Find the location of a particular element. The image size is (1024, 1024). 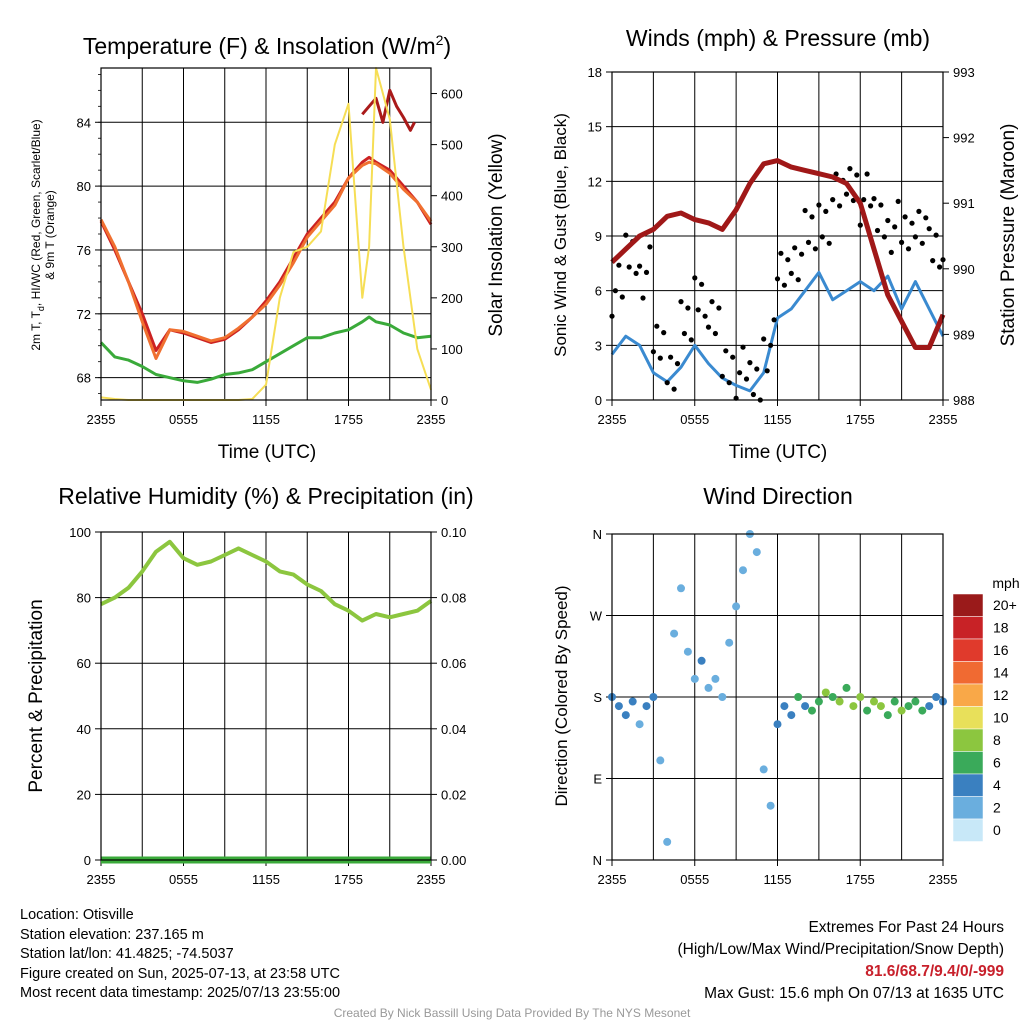

latlon-text: Station lat/lon: 41.4825; -74.5037 is located at coordinates (127, 954).